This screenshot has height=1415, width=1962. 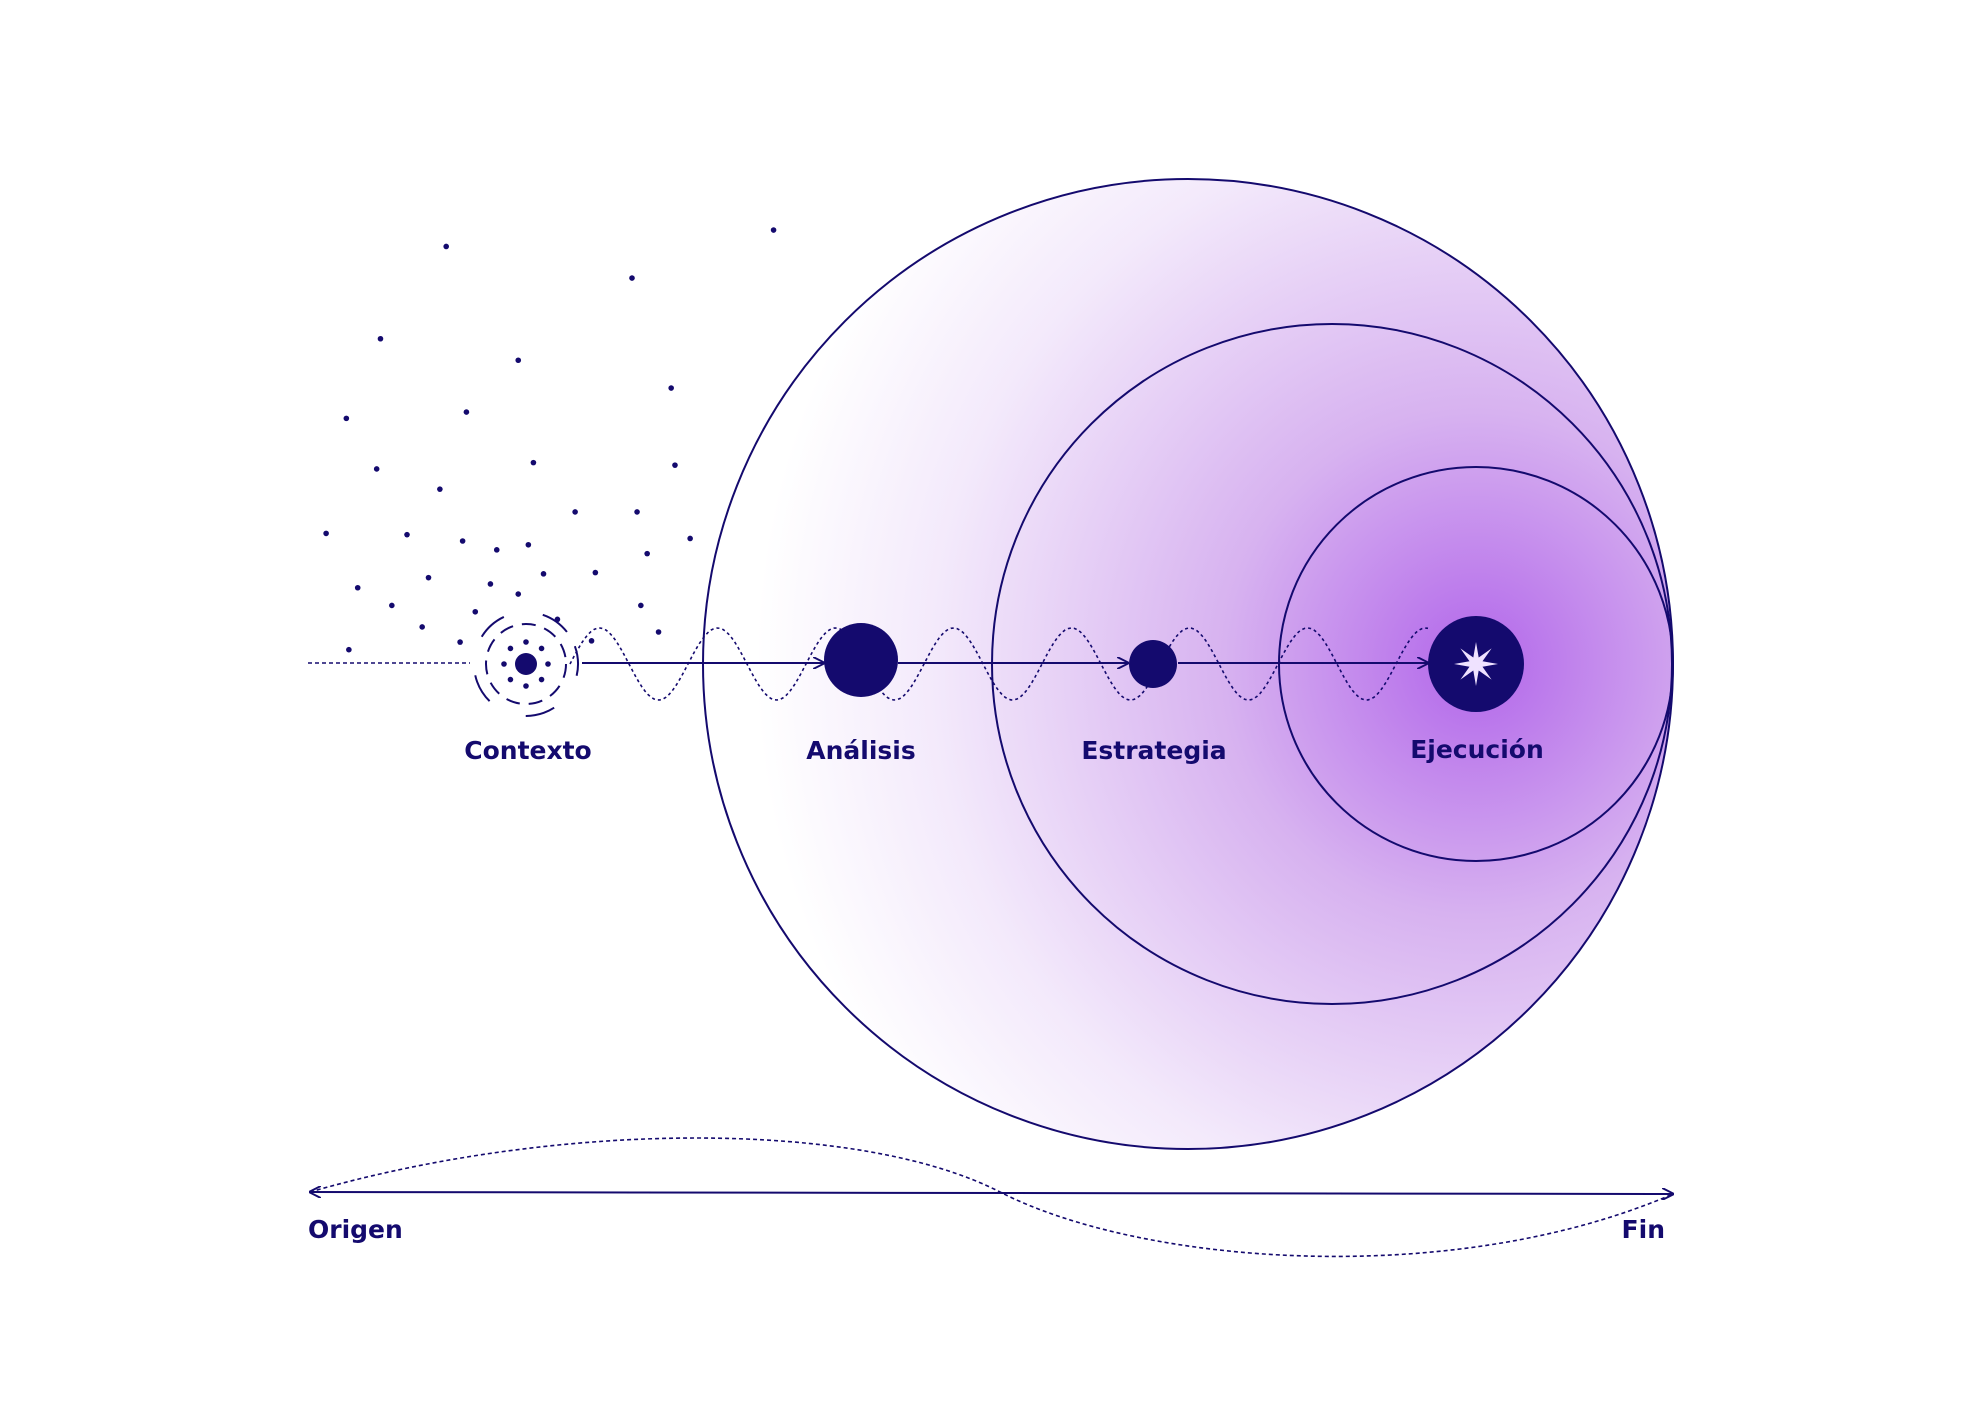 What do you see at coordinates (527, 750) in the screenshot?
I see `node-label: Contexto` at bounding box center [527, 750].